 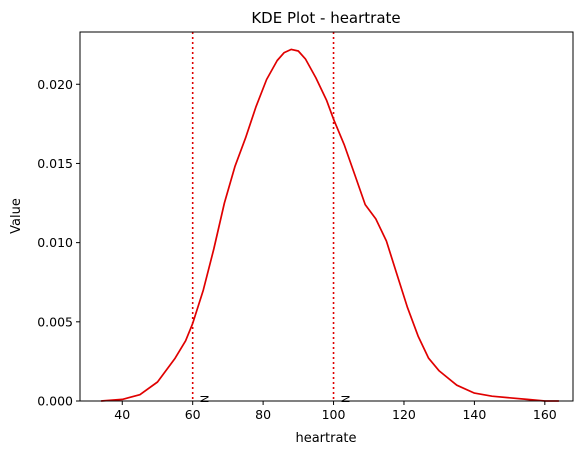 What do you see at coordinates (55, 401) in the screenshot?
I see `y-tick-label: 0.000` at bounding box center [55, 401].